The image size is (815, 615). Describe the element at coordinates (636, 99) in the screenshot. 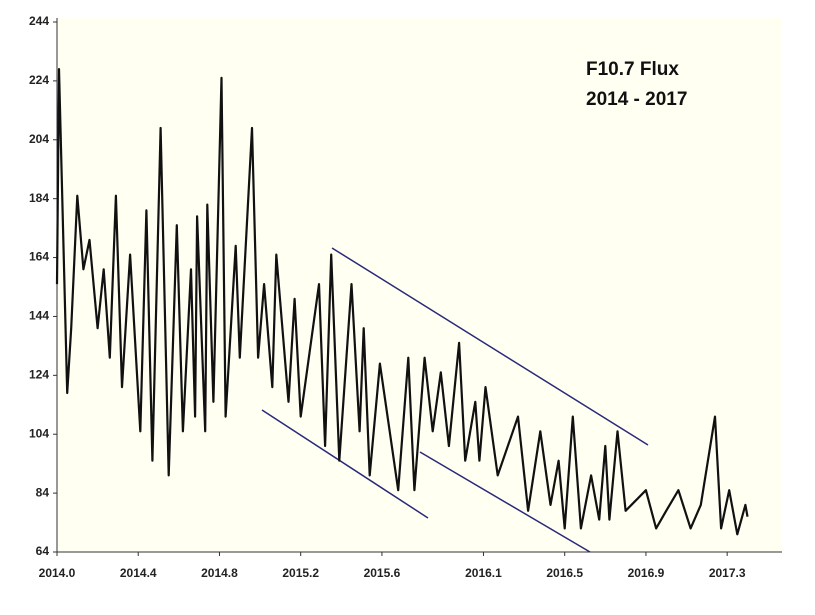

I see `chart-subtitle: 2014 - 2017` at that location.